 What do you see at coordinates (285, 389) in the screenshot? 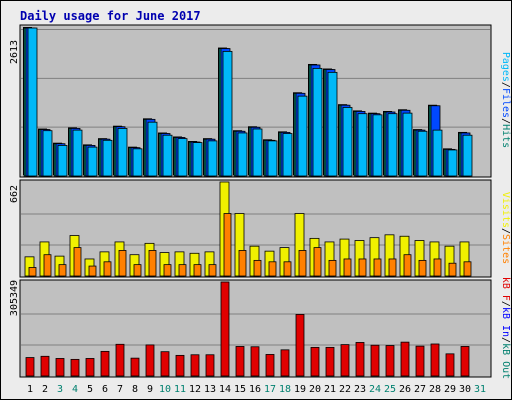
I see `x-label-day-18: 18` at bounding box center [285, 389].